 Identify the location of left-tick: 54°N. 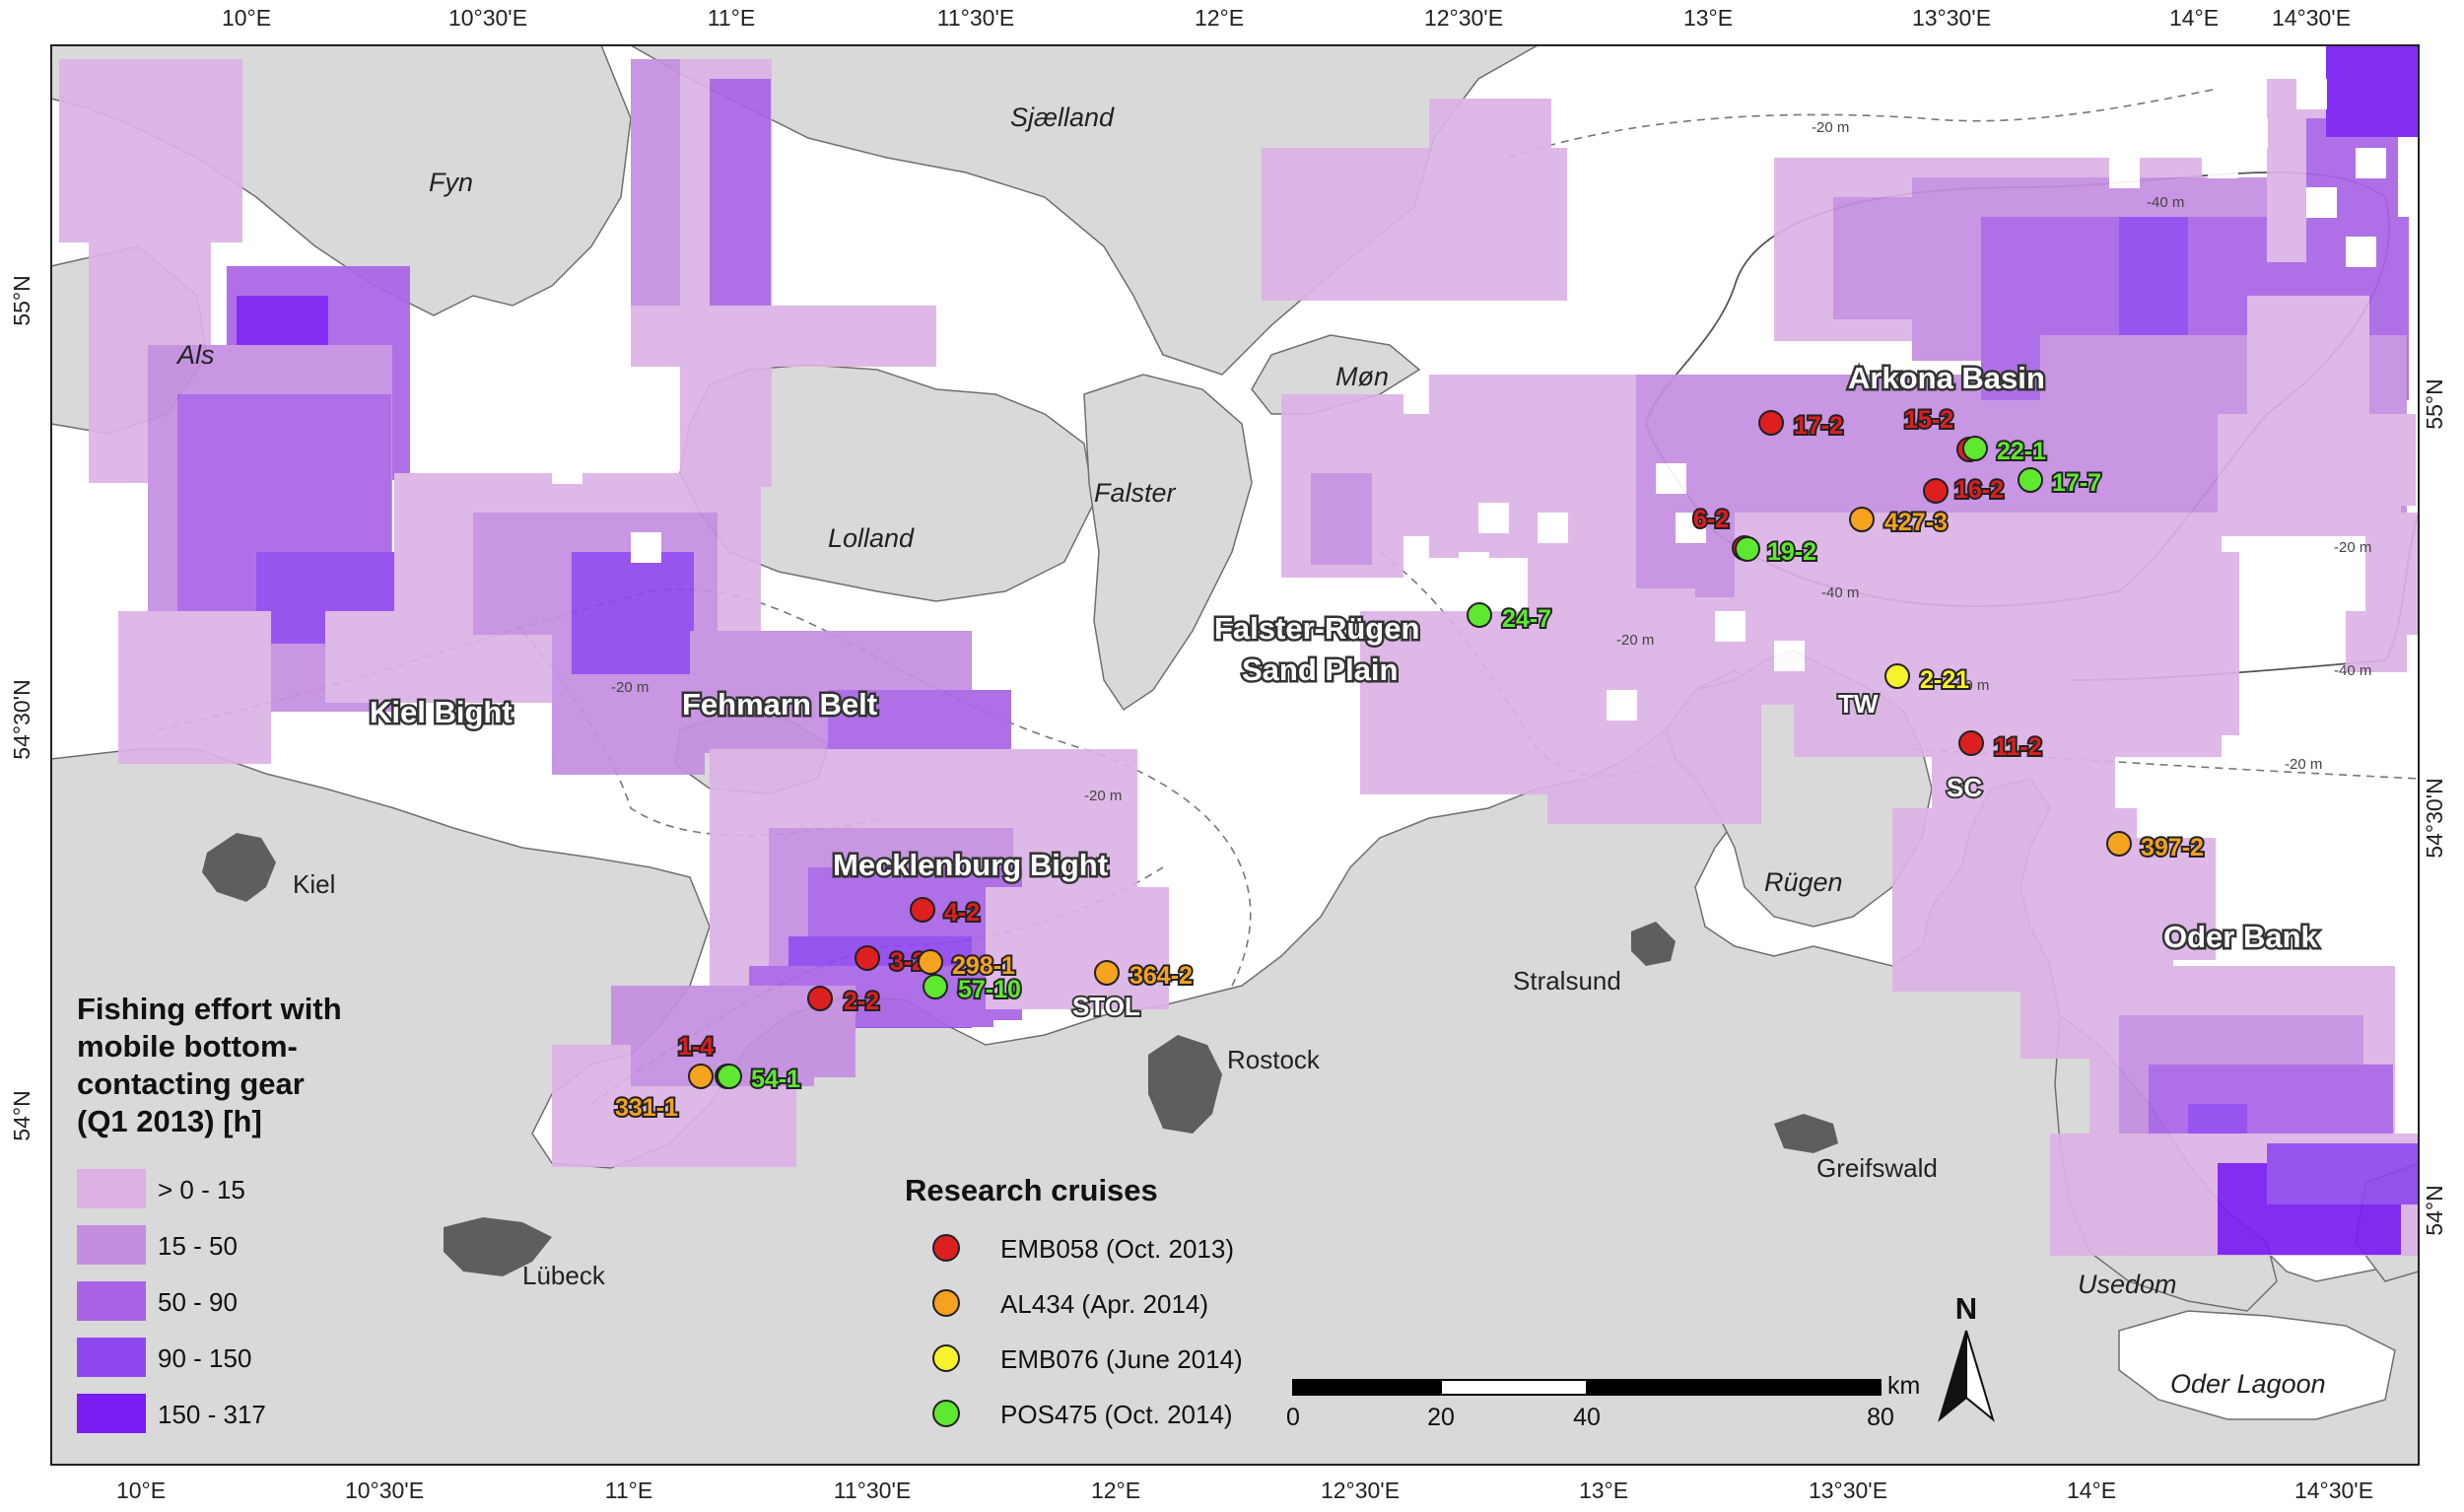
(21, 1115).